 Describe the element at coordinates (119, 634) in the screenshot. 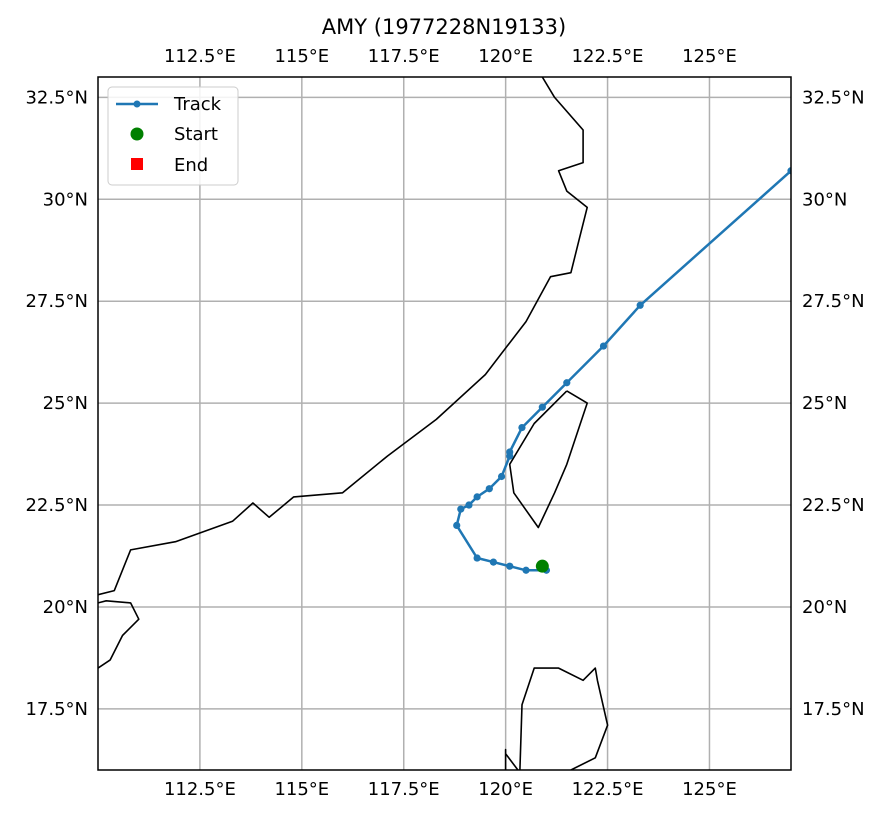

I see `coastline-hainan` at that location.